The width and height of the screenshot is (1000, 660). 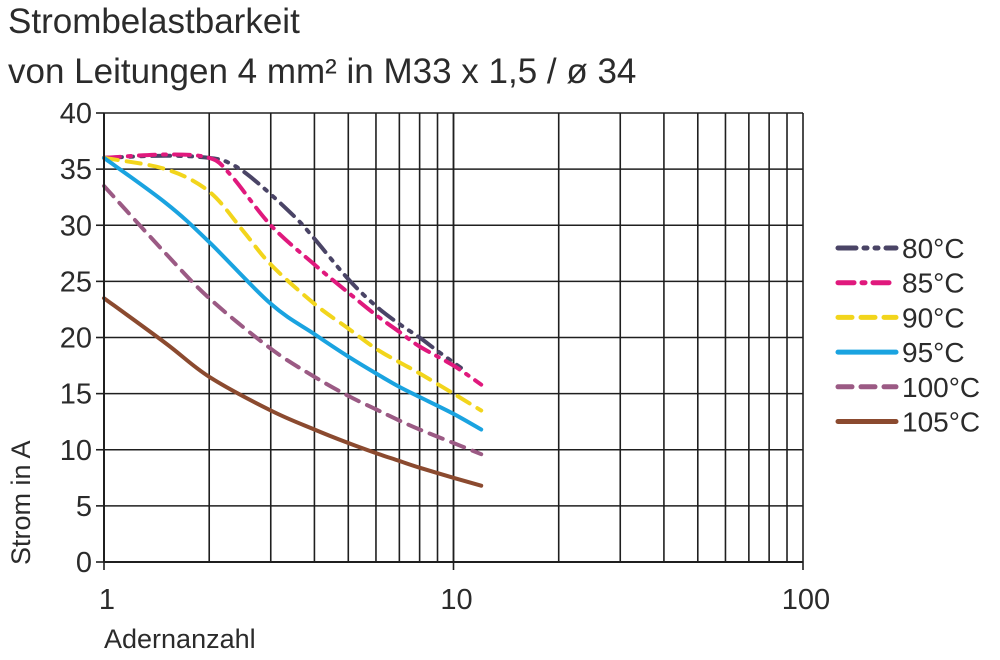 What do you see at coordinates (456, 600) in the screenshot?
I see `x-tick-label: 10` at bounding box center [456, 600].